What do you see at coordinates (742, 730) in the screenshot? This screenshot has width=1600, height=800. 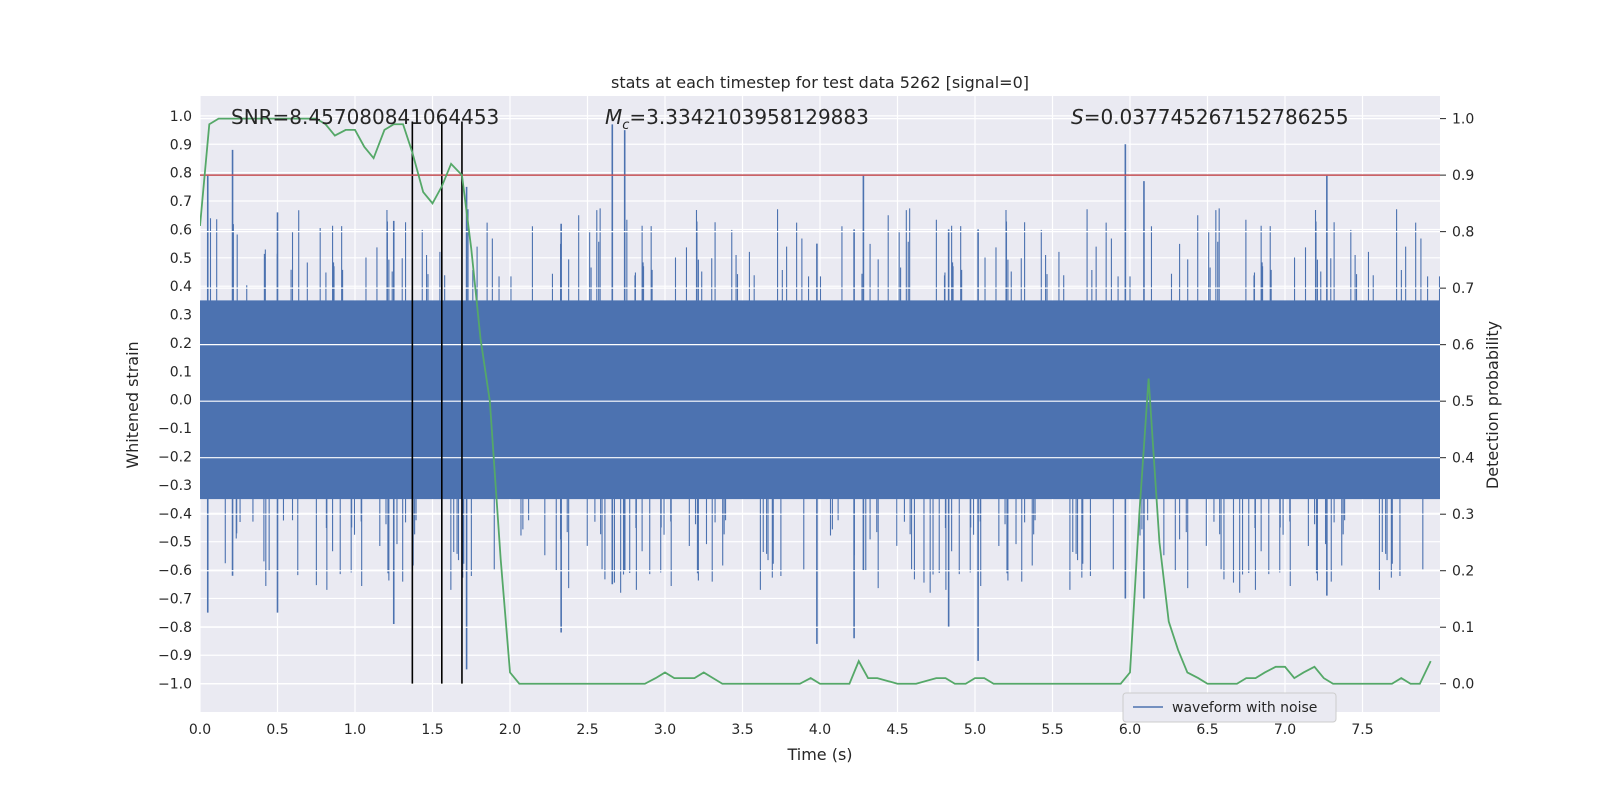 I see `x-tick-label: 3.5` at bounding box center [742, 730].